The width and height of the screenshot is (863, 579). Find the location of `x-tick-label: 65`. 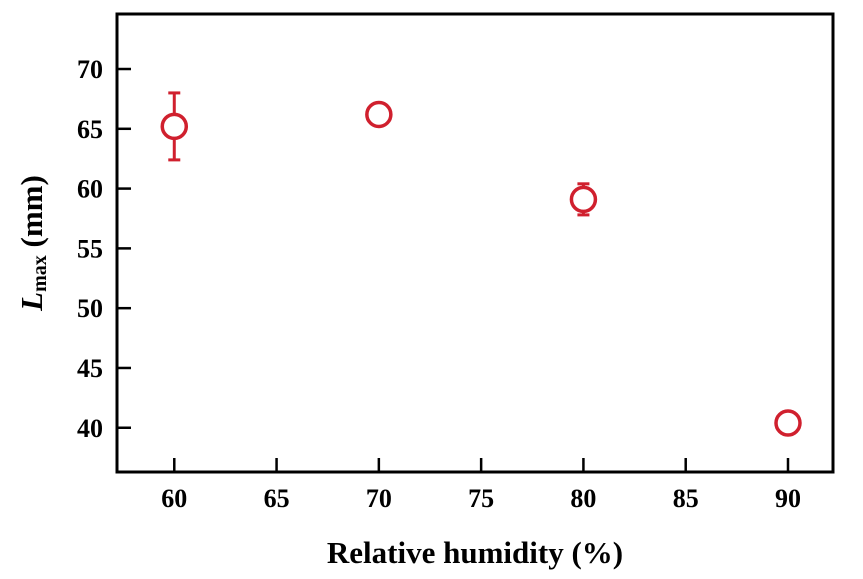

x-tick-label: 65 is located at coordinates (277, 498).